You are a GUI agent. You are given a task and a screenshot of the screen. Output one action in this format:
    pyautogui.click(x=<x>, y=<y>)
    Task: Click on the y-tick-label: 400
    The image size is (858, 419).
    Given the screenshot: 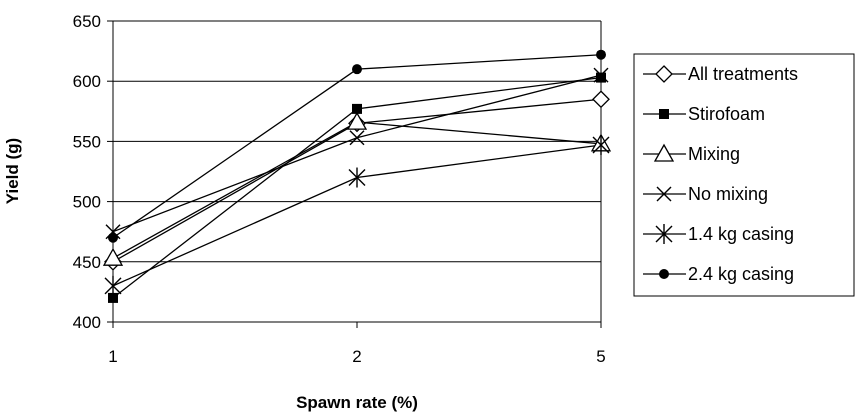 What is the action you would take?
    pyautogui.click(x=87, y=322)
    